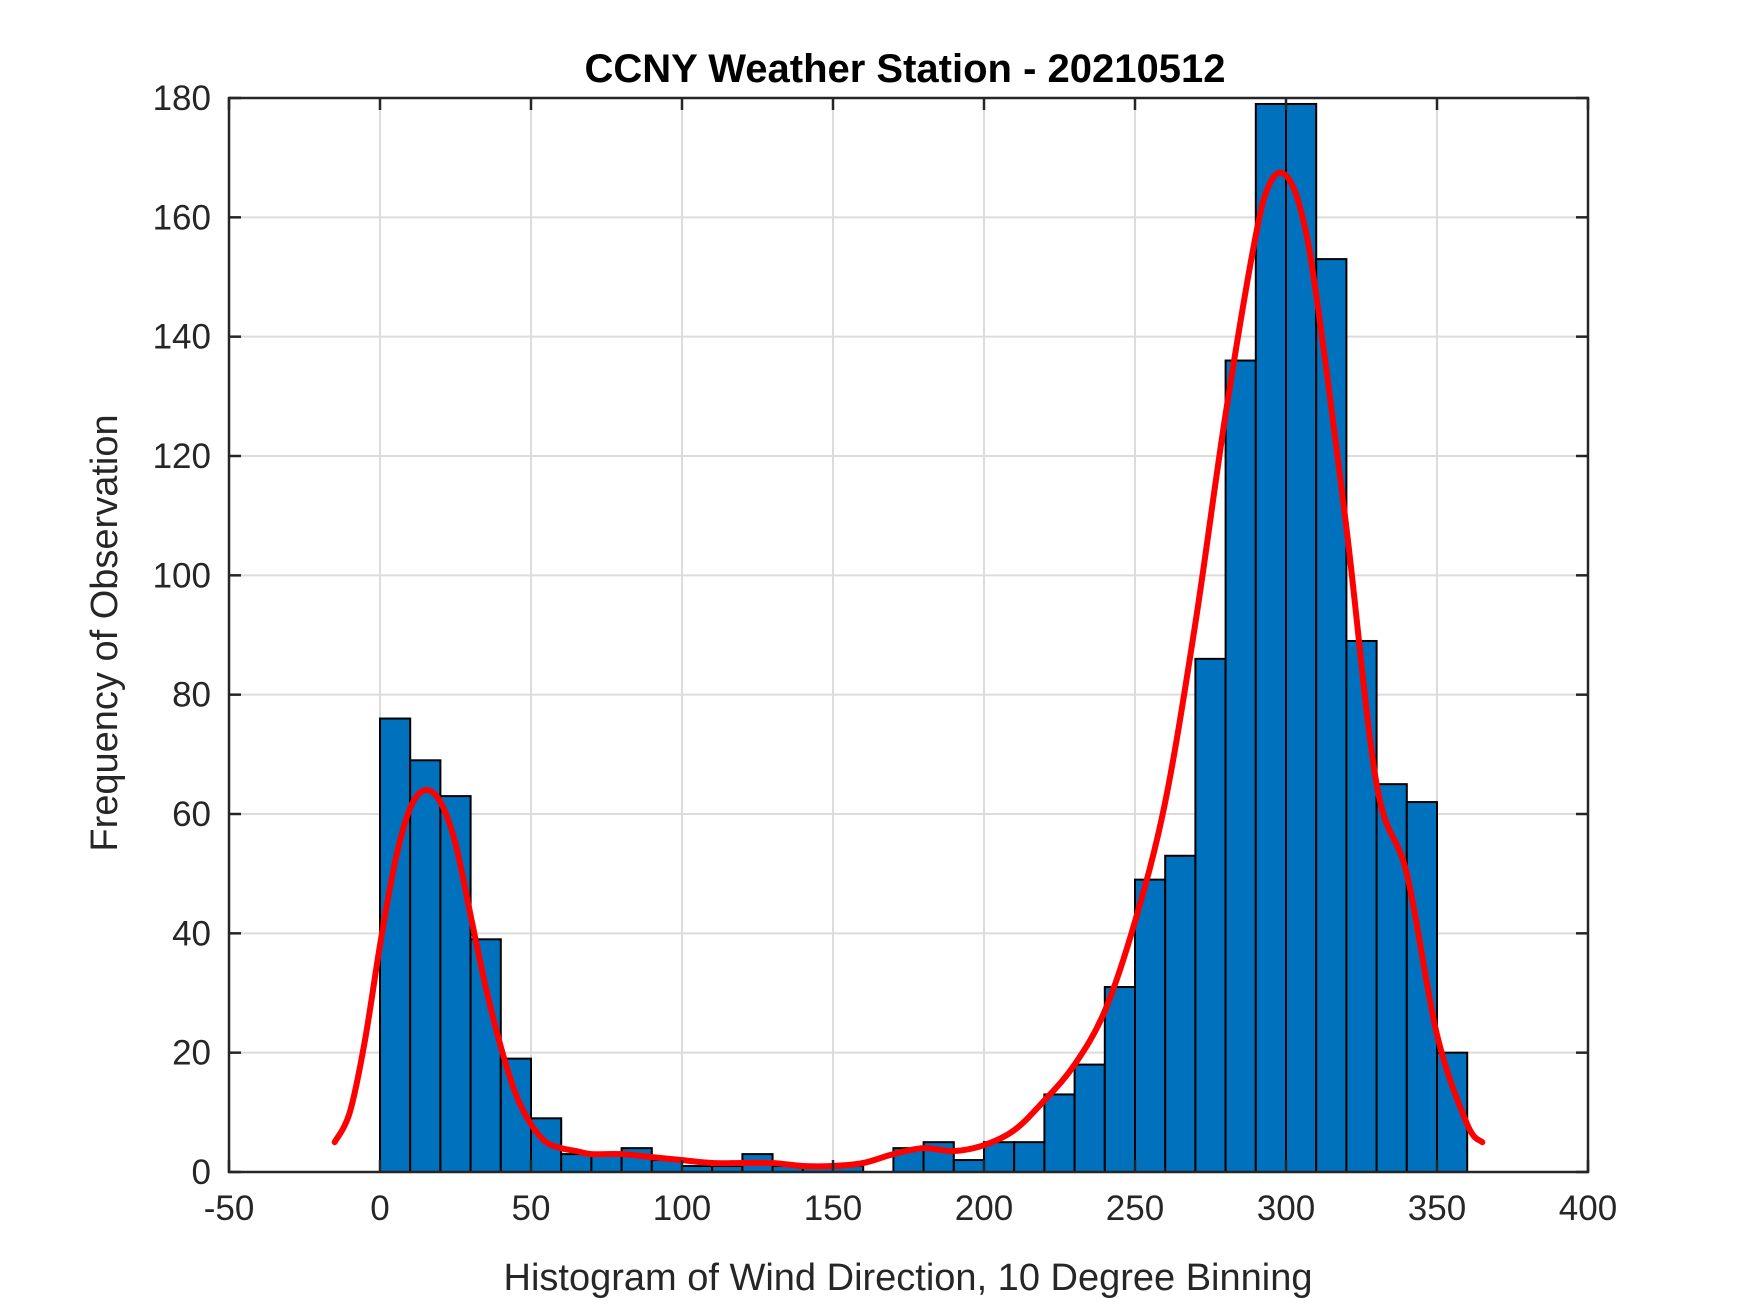 The image size is (1750, 1313). Describe the element at coordinates (1437, 1208) in the screenshot. I see `x-tick-label: 350` at that location.